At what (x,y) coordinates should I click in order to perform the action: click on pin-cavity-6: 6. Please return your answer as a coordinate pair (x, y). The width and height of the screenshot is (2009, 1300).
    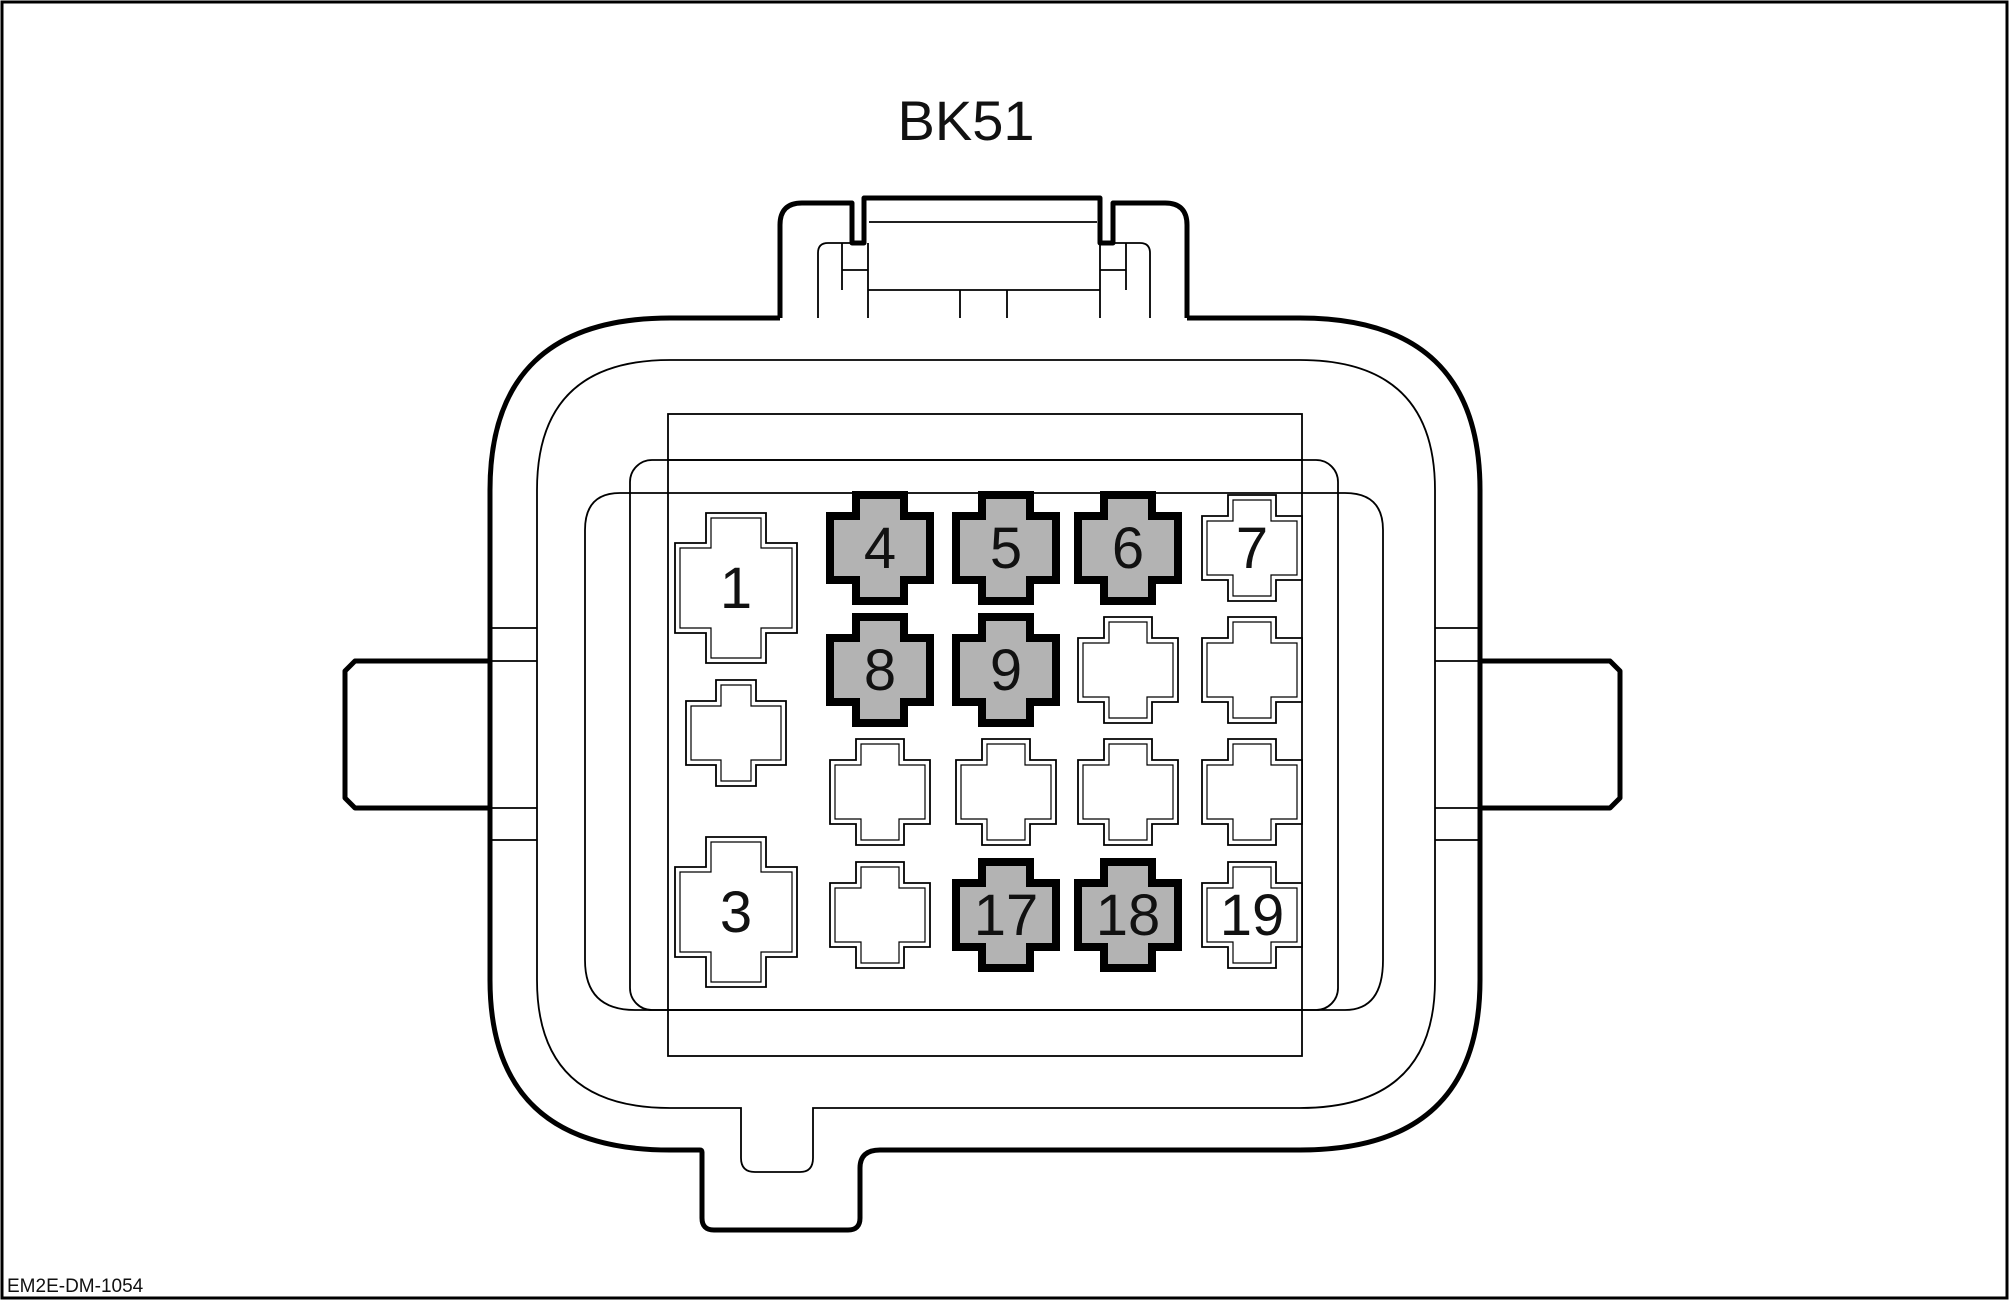
    Looking at the image, I should click on (1128, 548).